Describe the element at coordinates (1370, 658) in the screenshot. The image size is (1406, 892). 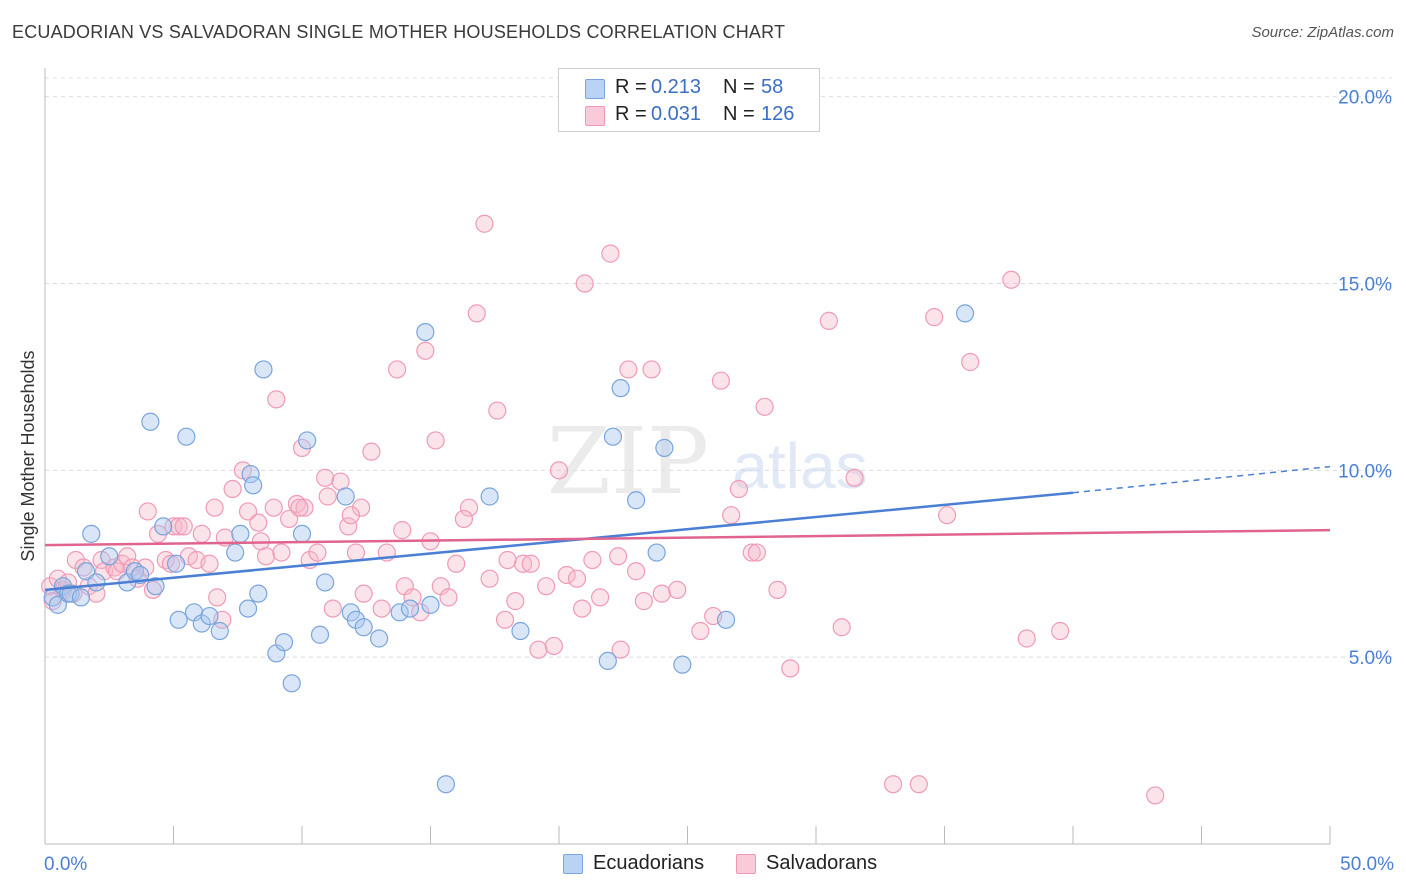
I see `y-tick-label: 5.0%` at that location.